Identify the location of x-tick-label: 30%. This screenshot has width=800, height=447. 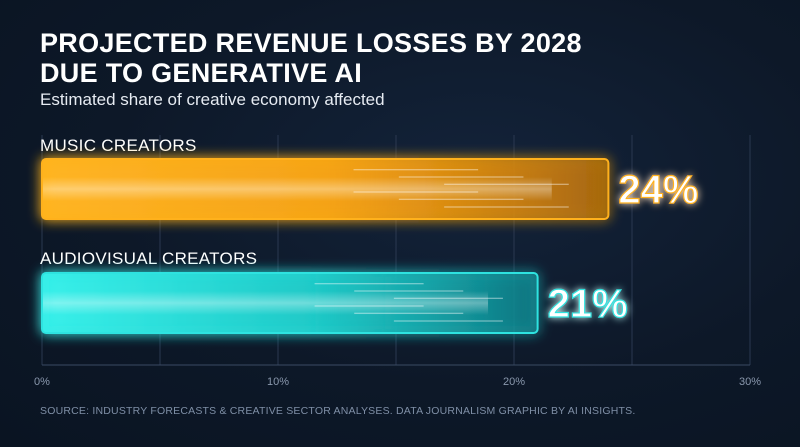
(750, 382).